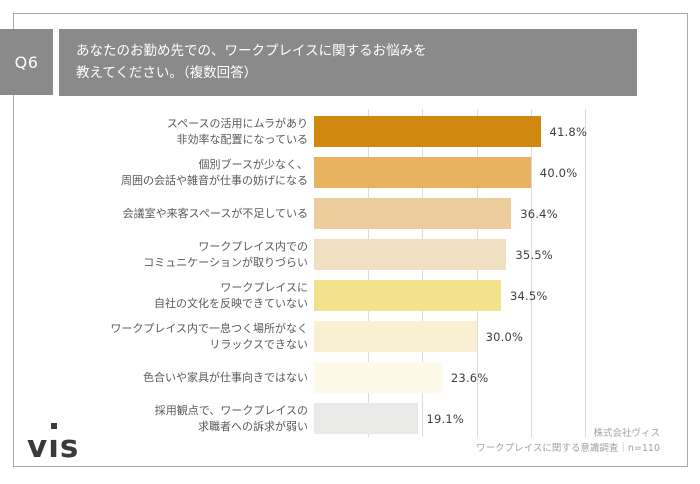 This screenshot has width=700, height=484. I want to click on category-label-line: ワークプレイス内での, so click(253, 246).